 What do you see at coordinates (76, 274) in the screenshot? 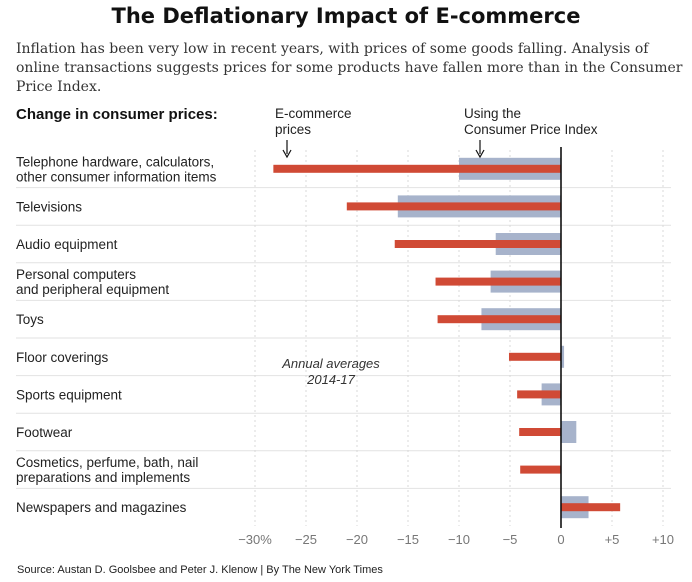
I see `category-label: Personal computers` at bounding box center [76, 274].